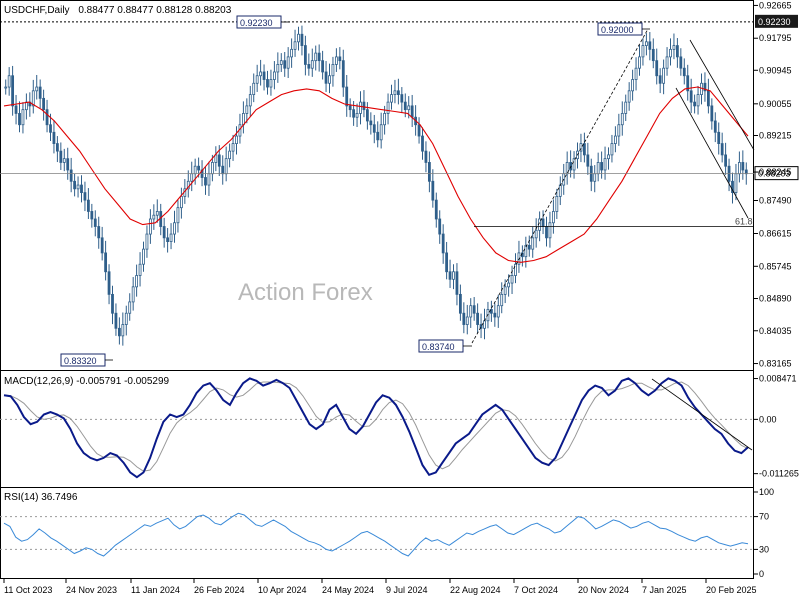 Image resolution: width=800 pixels, height=600 pixels. Describe the element at coordinates (154, 10) in the screenshot. I see `ohlc-values: 0.88477 0.88477 0.88128 0.88203` at that location.